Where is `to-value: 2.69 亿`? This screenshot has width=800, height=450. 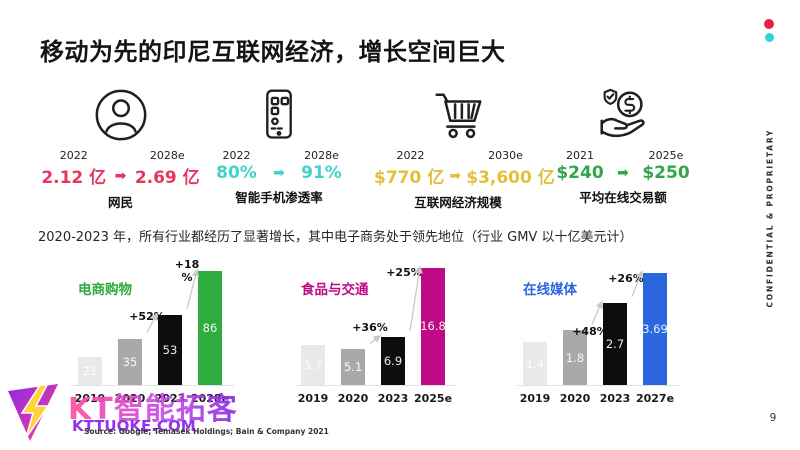 to-value: 2.69 亿 is located at coordinates (167, 178).